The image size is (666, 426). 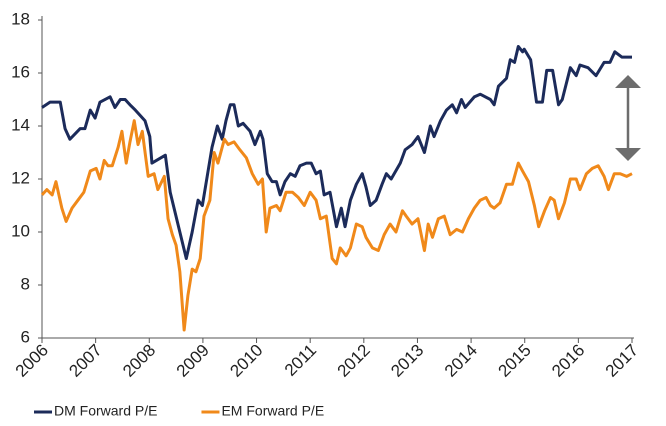 What do you see at coordinates (25, 336) in the screenshot?
I see `y-tick-label: 6` at bounding box center [25, 336].